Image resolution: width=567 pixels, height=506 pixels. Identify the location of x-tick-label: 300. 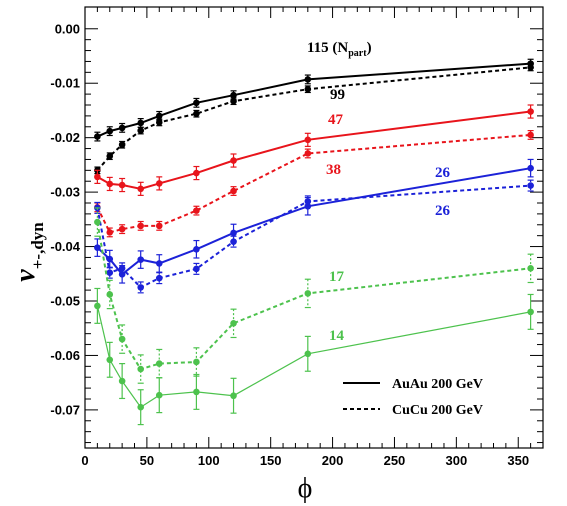
(456, 460).